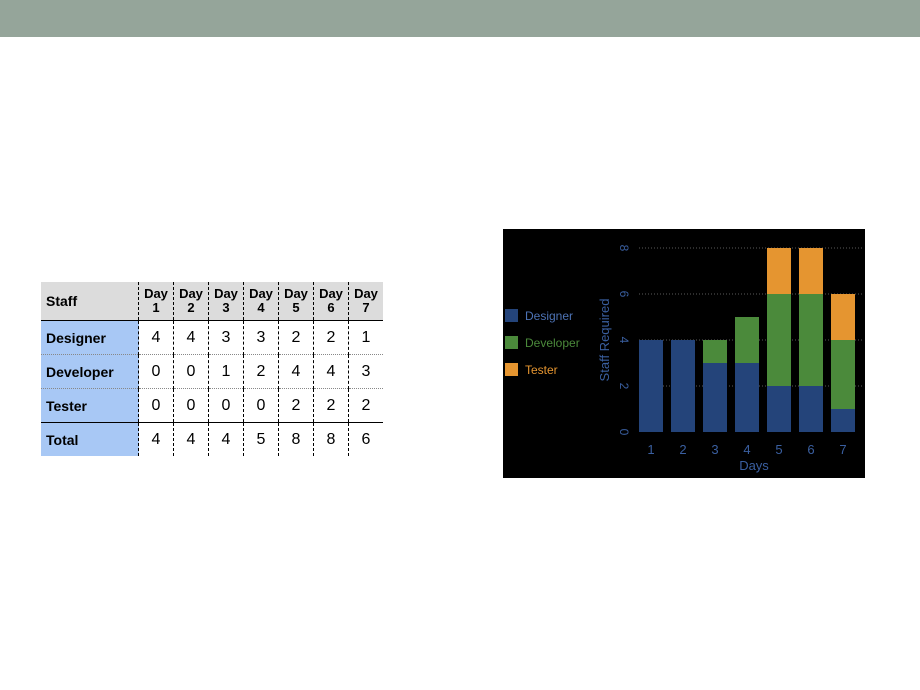  Describe the element at coordinates (604, 340) in the screenshot. I see `y-axis-label: Staff Required` at that location.